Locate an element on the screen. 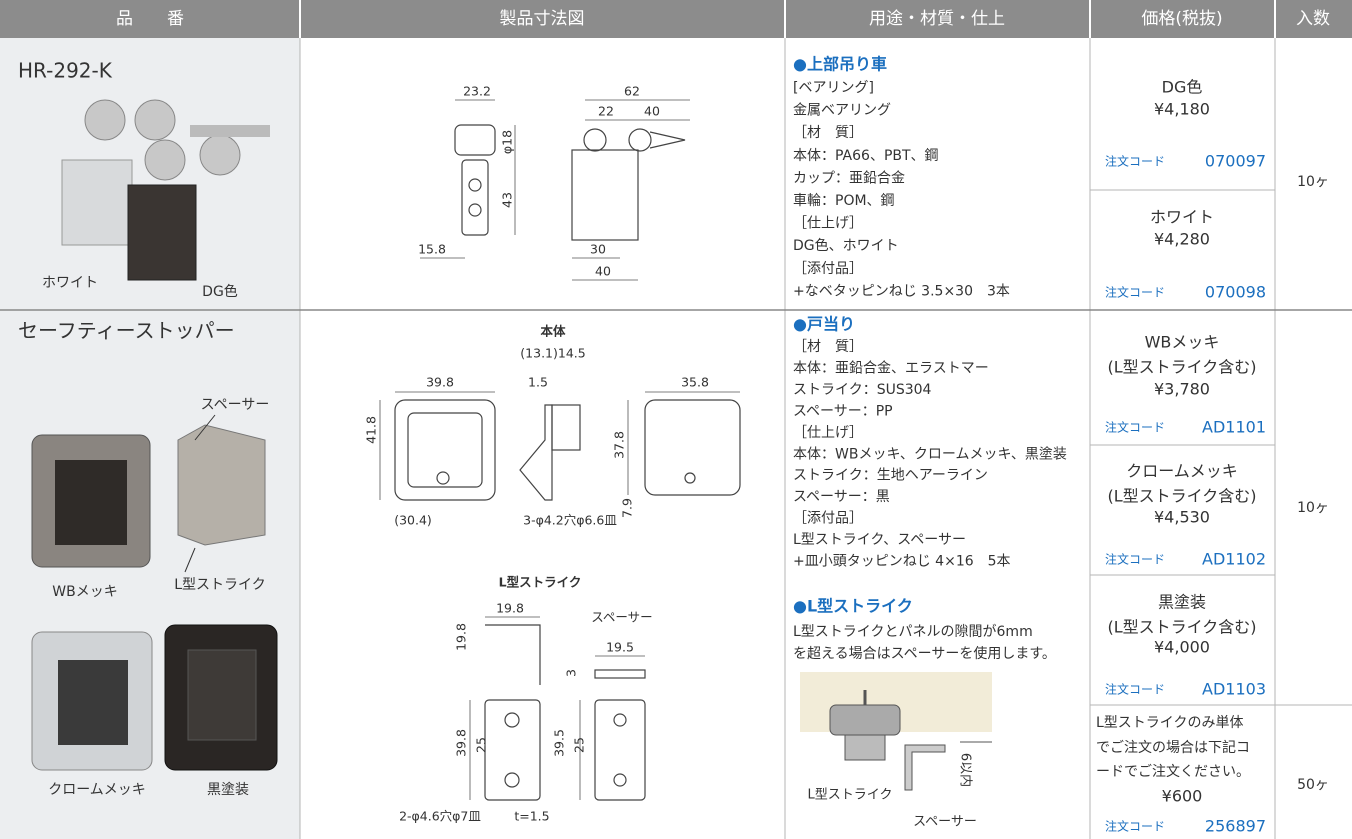 The image size is (1352, 839). diagram-label: 6以内 is located at coordinates (966, 770).